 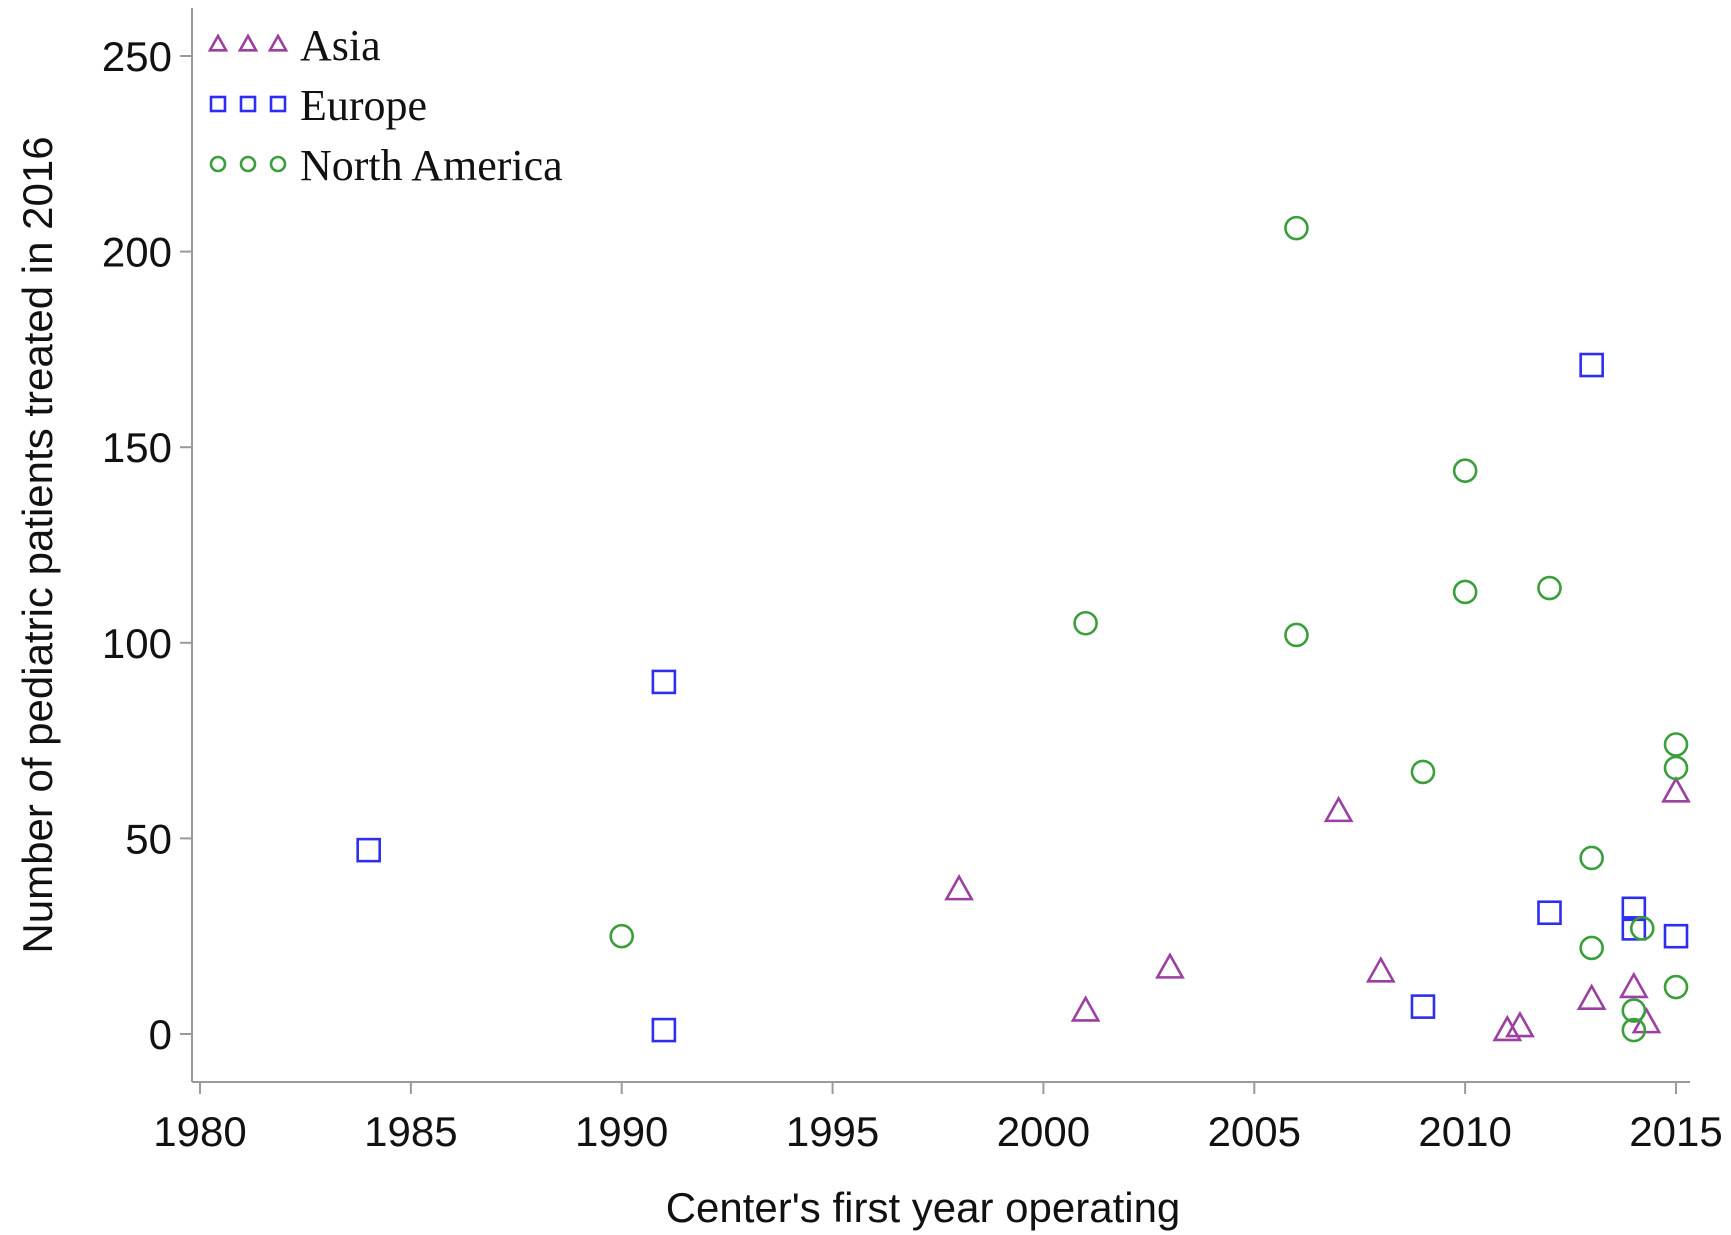 What do you see at coordinates (938, 1118) in the screenshot?
I see `x-ticks: 1980 1985 1990 1995 2000 2005 2010 2015` at bounding box center [938, 1118].